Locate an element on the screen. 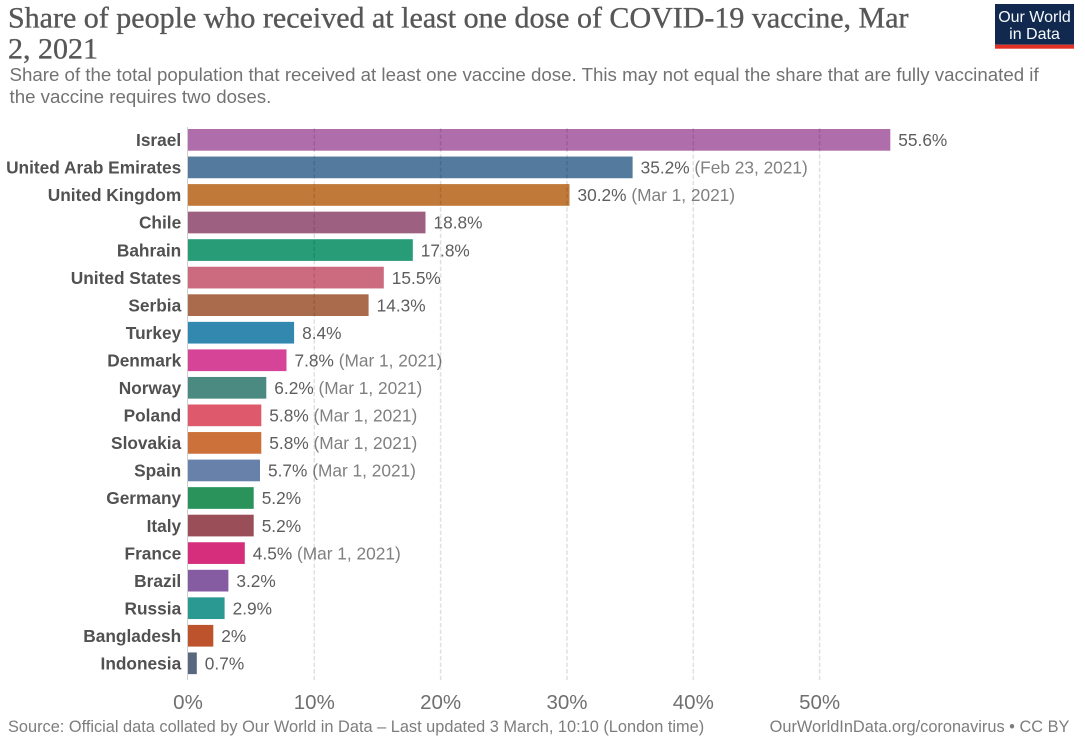 The width and height of the screenshot is (1085, 752). svg-text: 0% is located at coordinates (188, 702).